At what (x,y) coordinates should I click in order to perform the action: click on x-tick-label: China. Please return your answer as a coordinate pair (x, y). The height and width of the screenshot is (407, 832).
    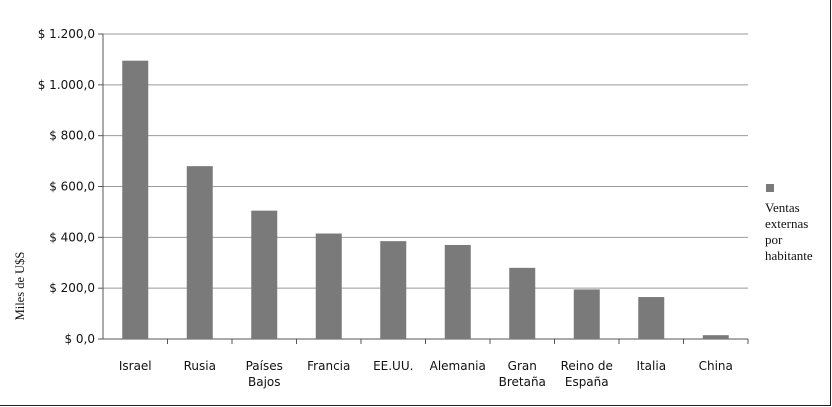
    Looking at the image, I should click on (716, 366).